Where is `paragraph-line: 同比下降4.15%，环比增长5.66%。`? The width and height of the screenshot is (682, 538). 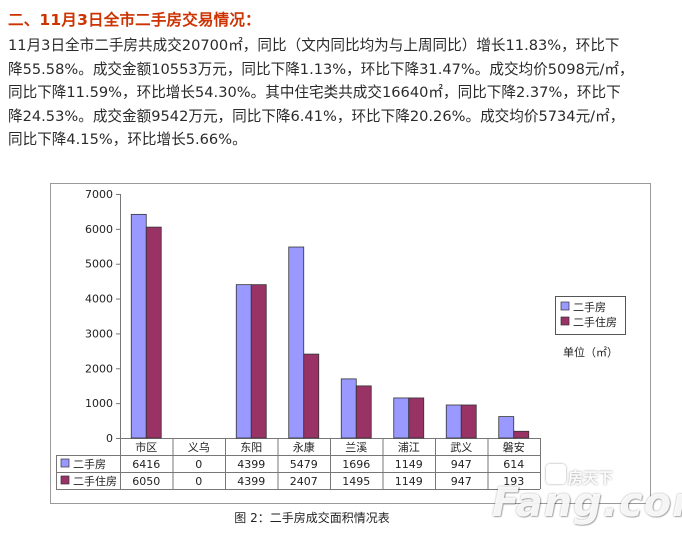 paragraph-line: 同比下降4.15%，环比增长5.66%。 is located at coordinates (127, 140).